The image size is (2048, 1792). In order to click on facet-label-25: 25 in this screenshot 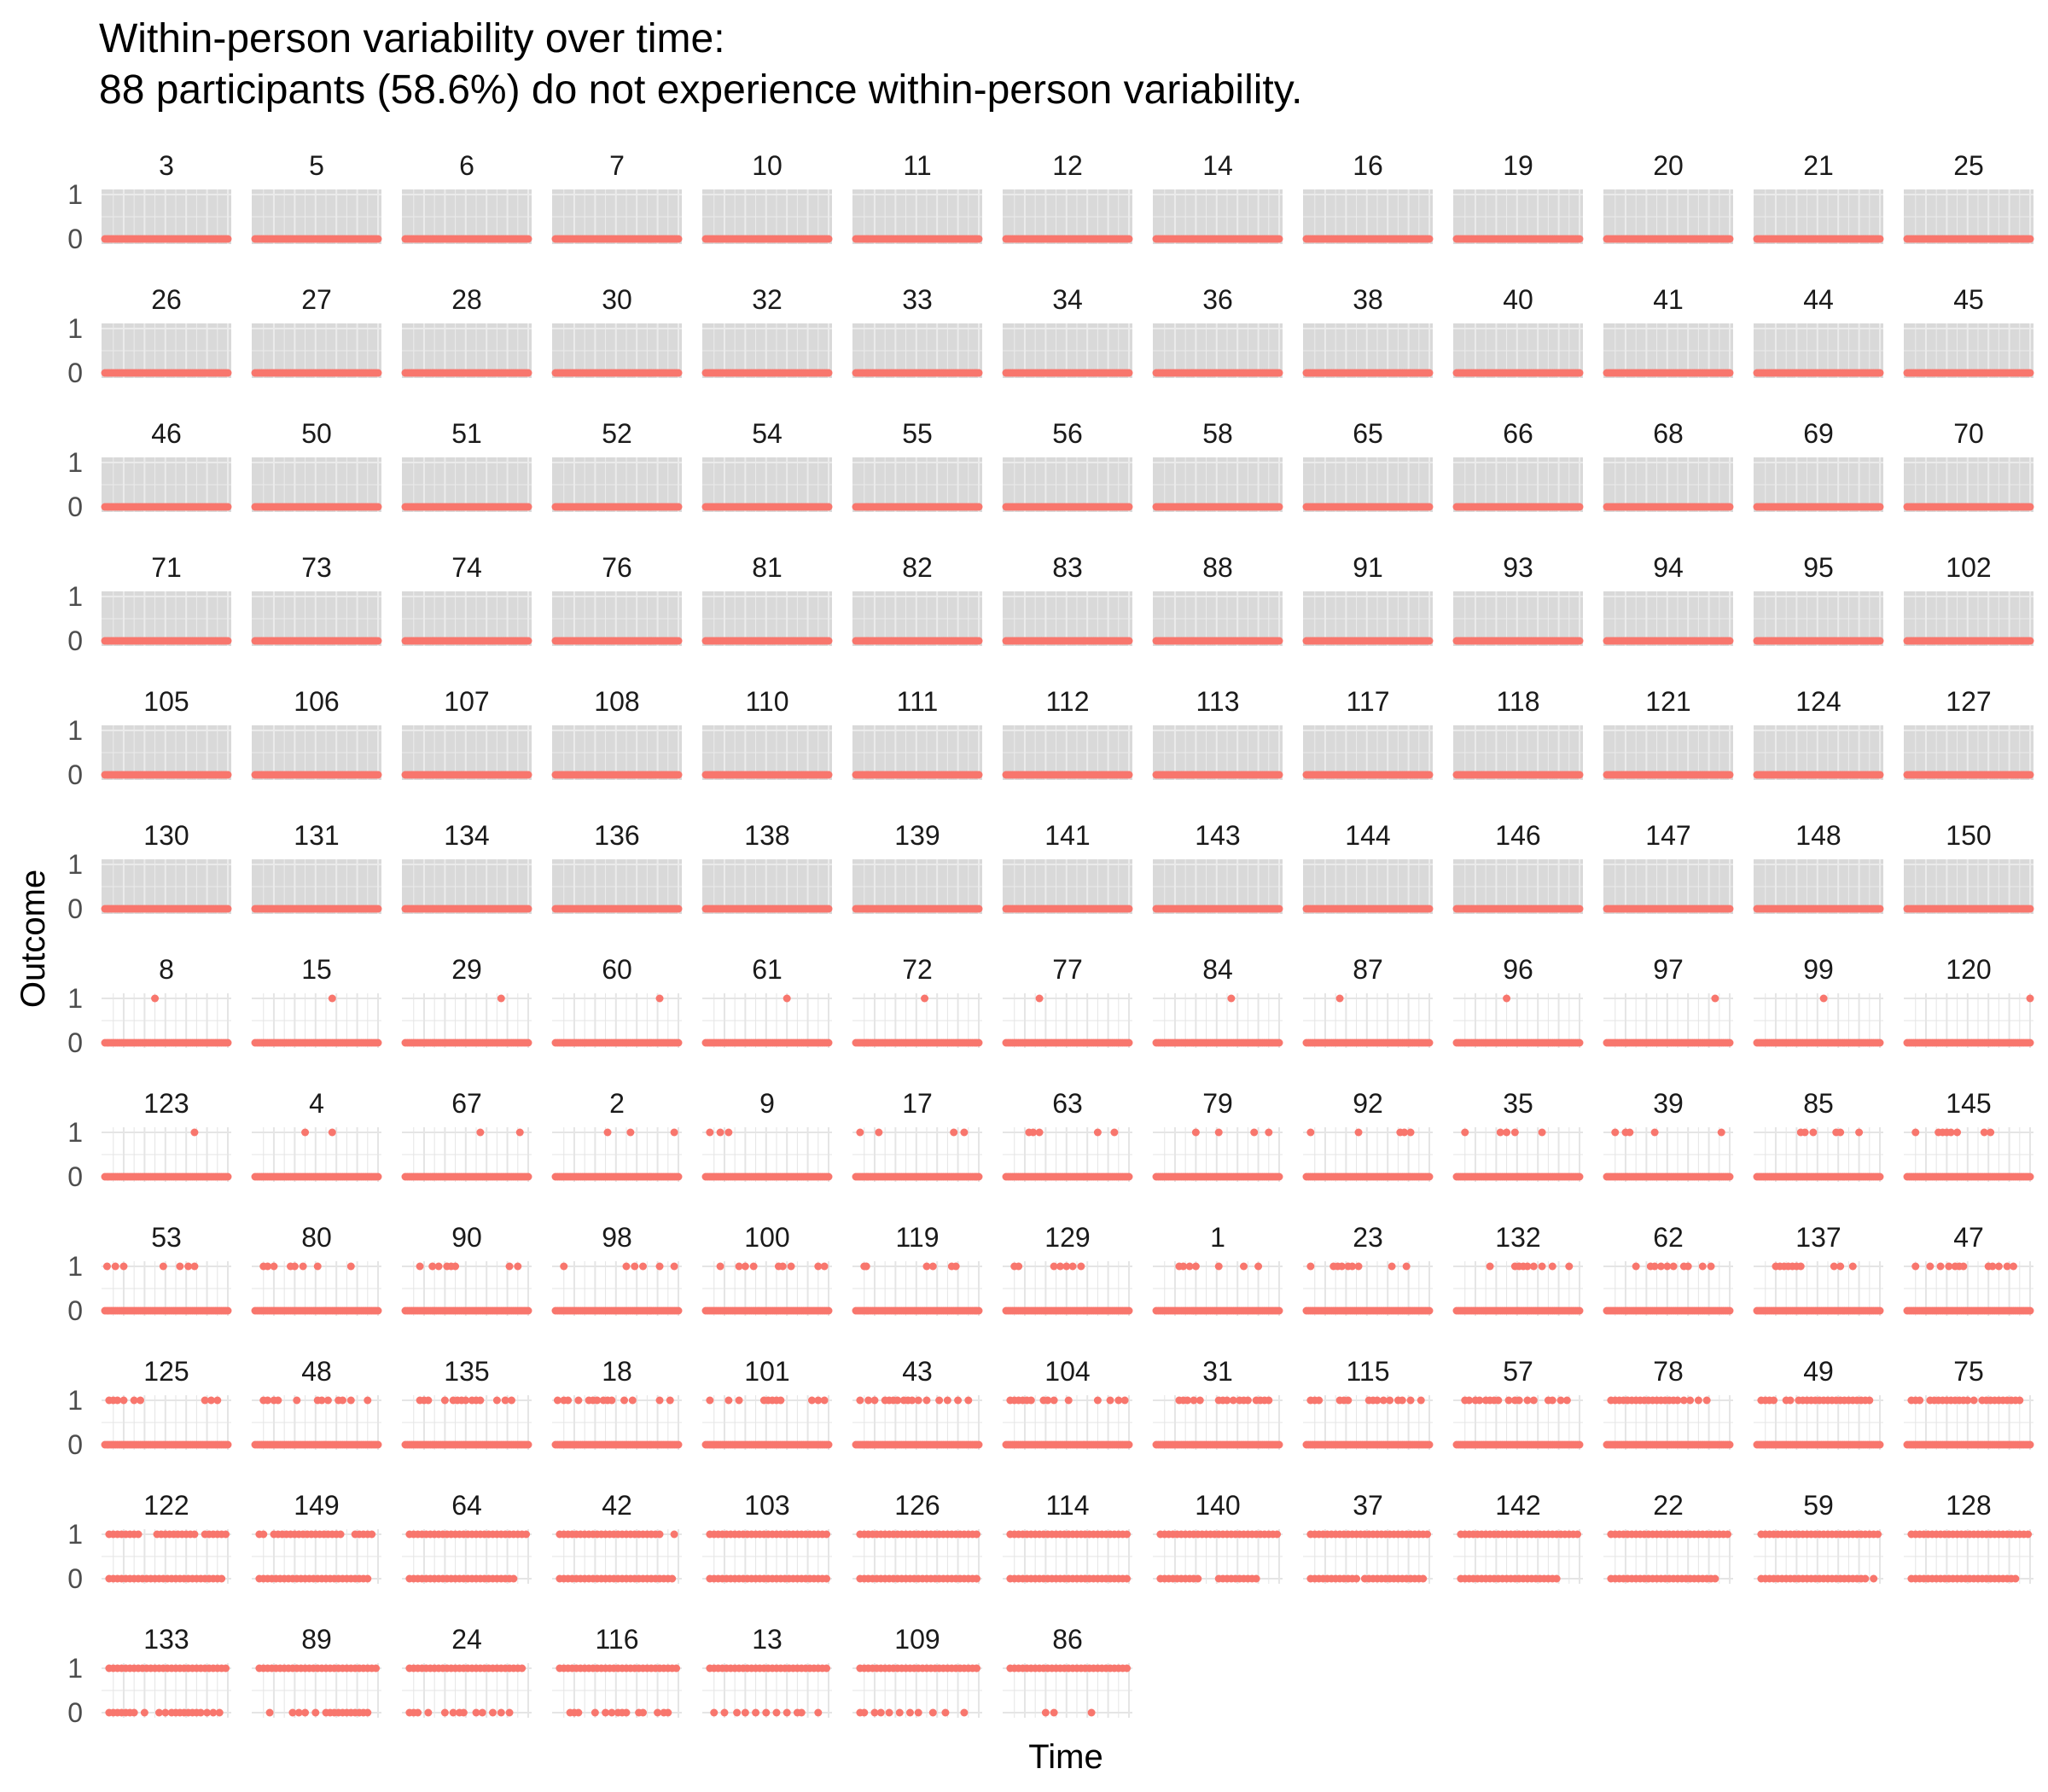, I will do `click(1969, 165)`.